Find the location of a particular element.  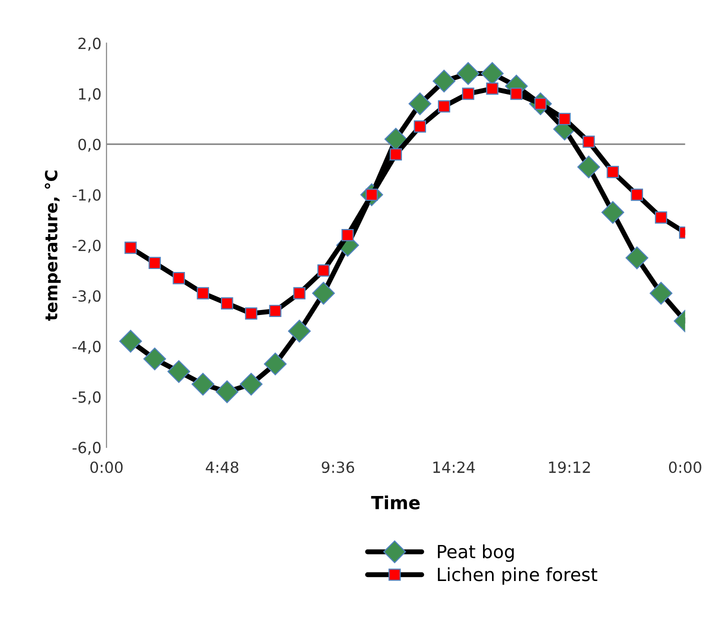

legend-label: Peat bog is located at coordinates (476, 553).